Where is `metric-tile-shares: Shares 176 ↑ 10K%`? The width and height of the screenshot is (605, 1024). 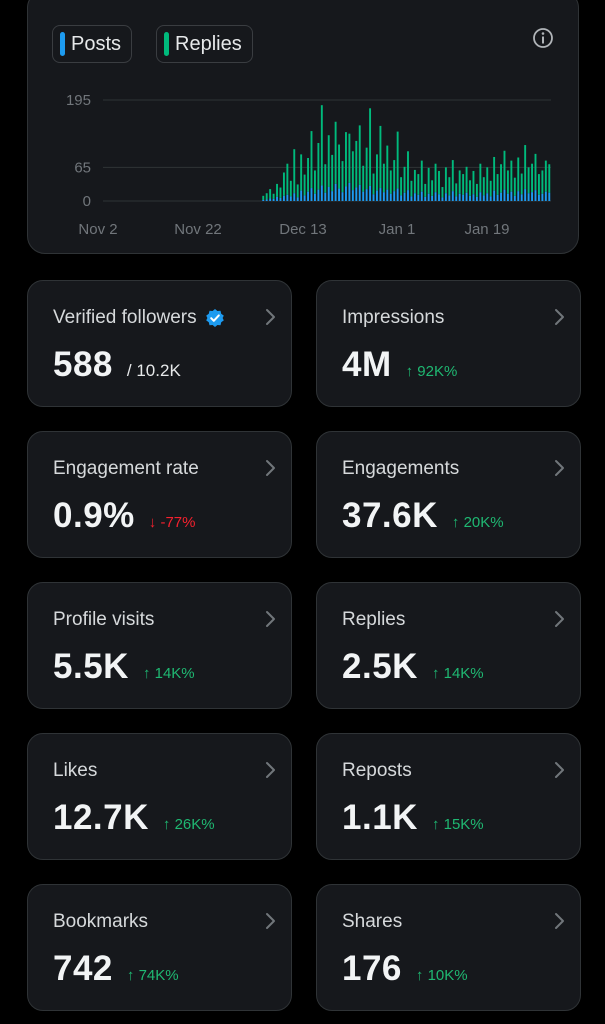
metric-tile-shares: Shares 176 ↑ 10K% is located at coordinates (448, 947).